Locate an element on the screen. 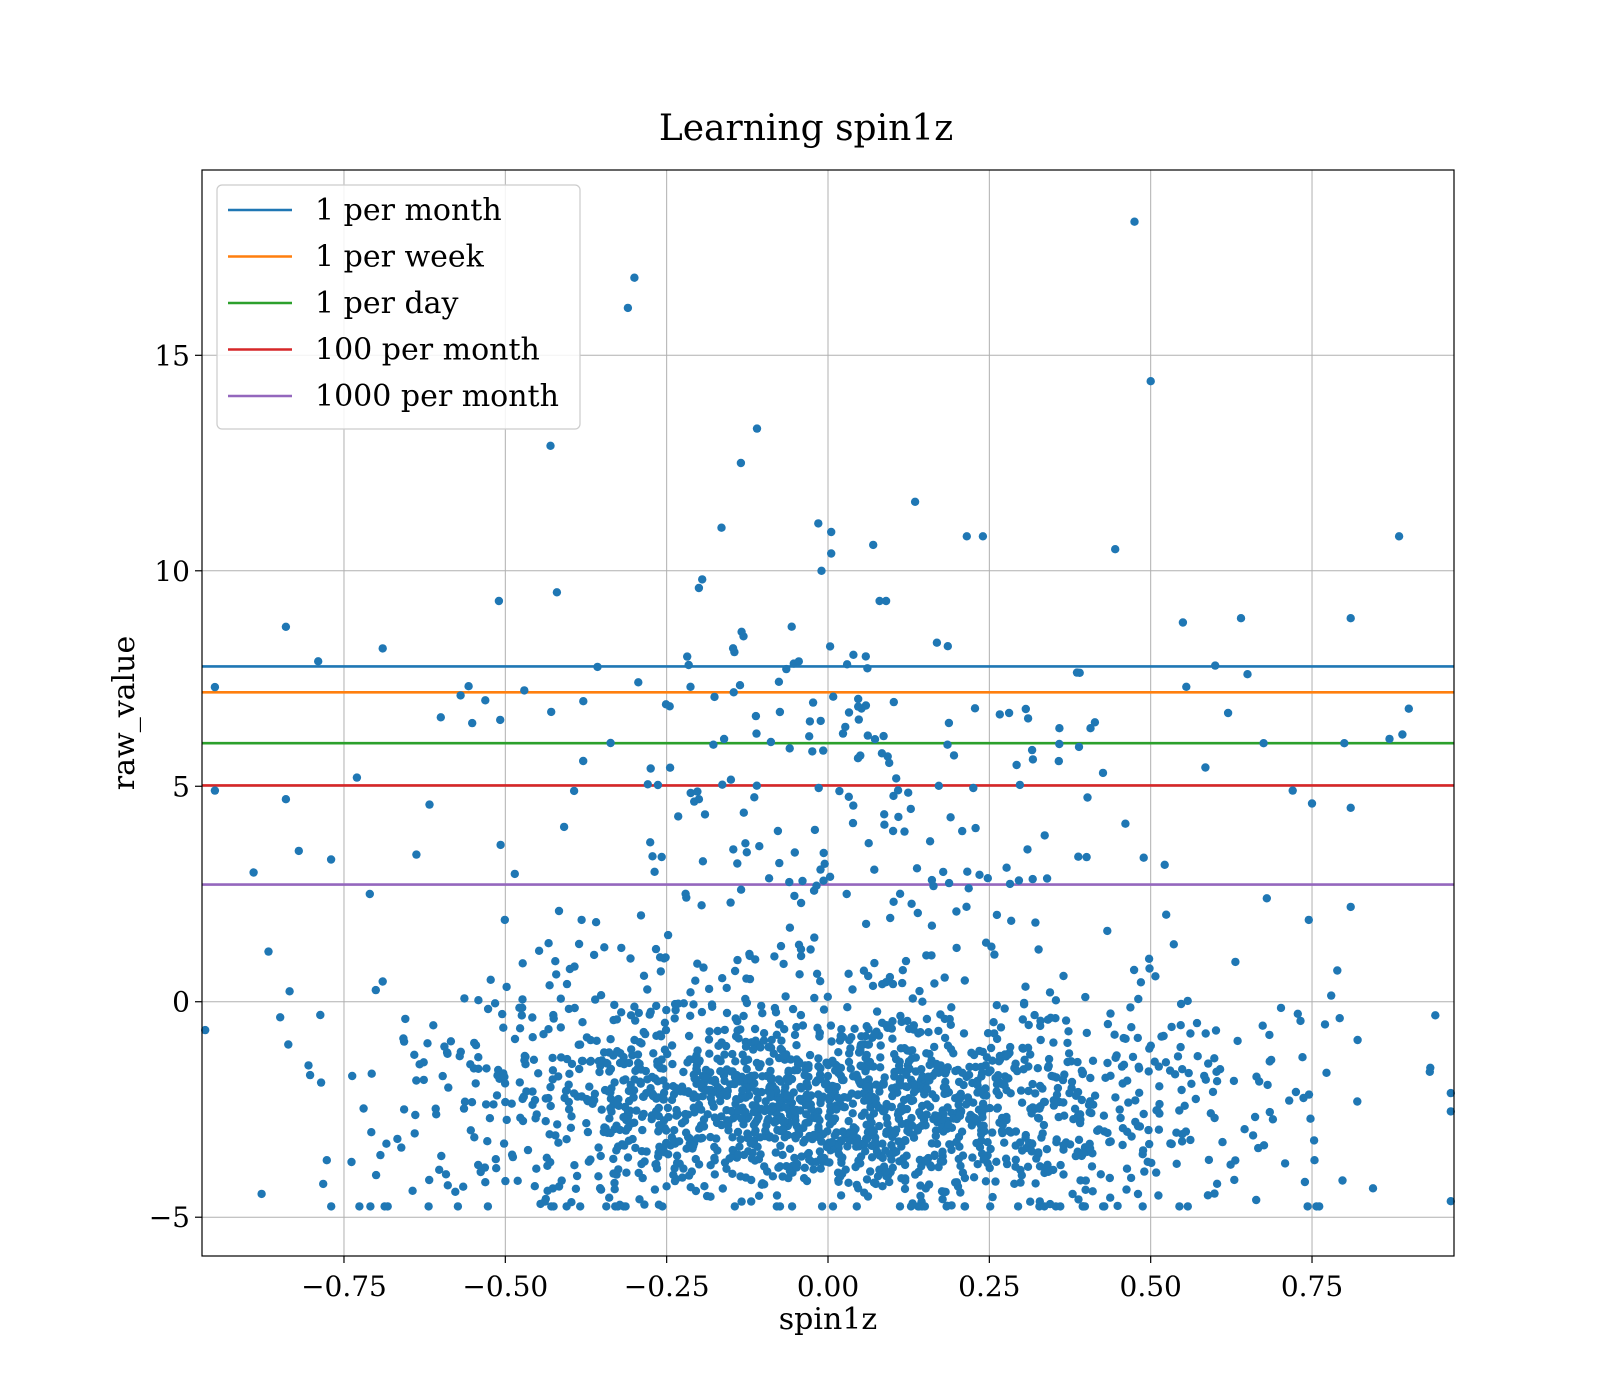 The image size is (1600, 1400). legend-label: 100 per month is located at coordinates (427, 350).